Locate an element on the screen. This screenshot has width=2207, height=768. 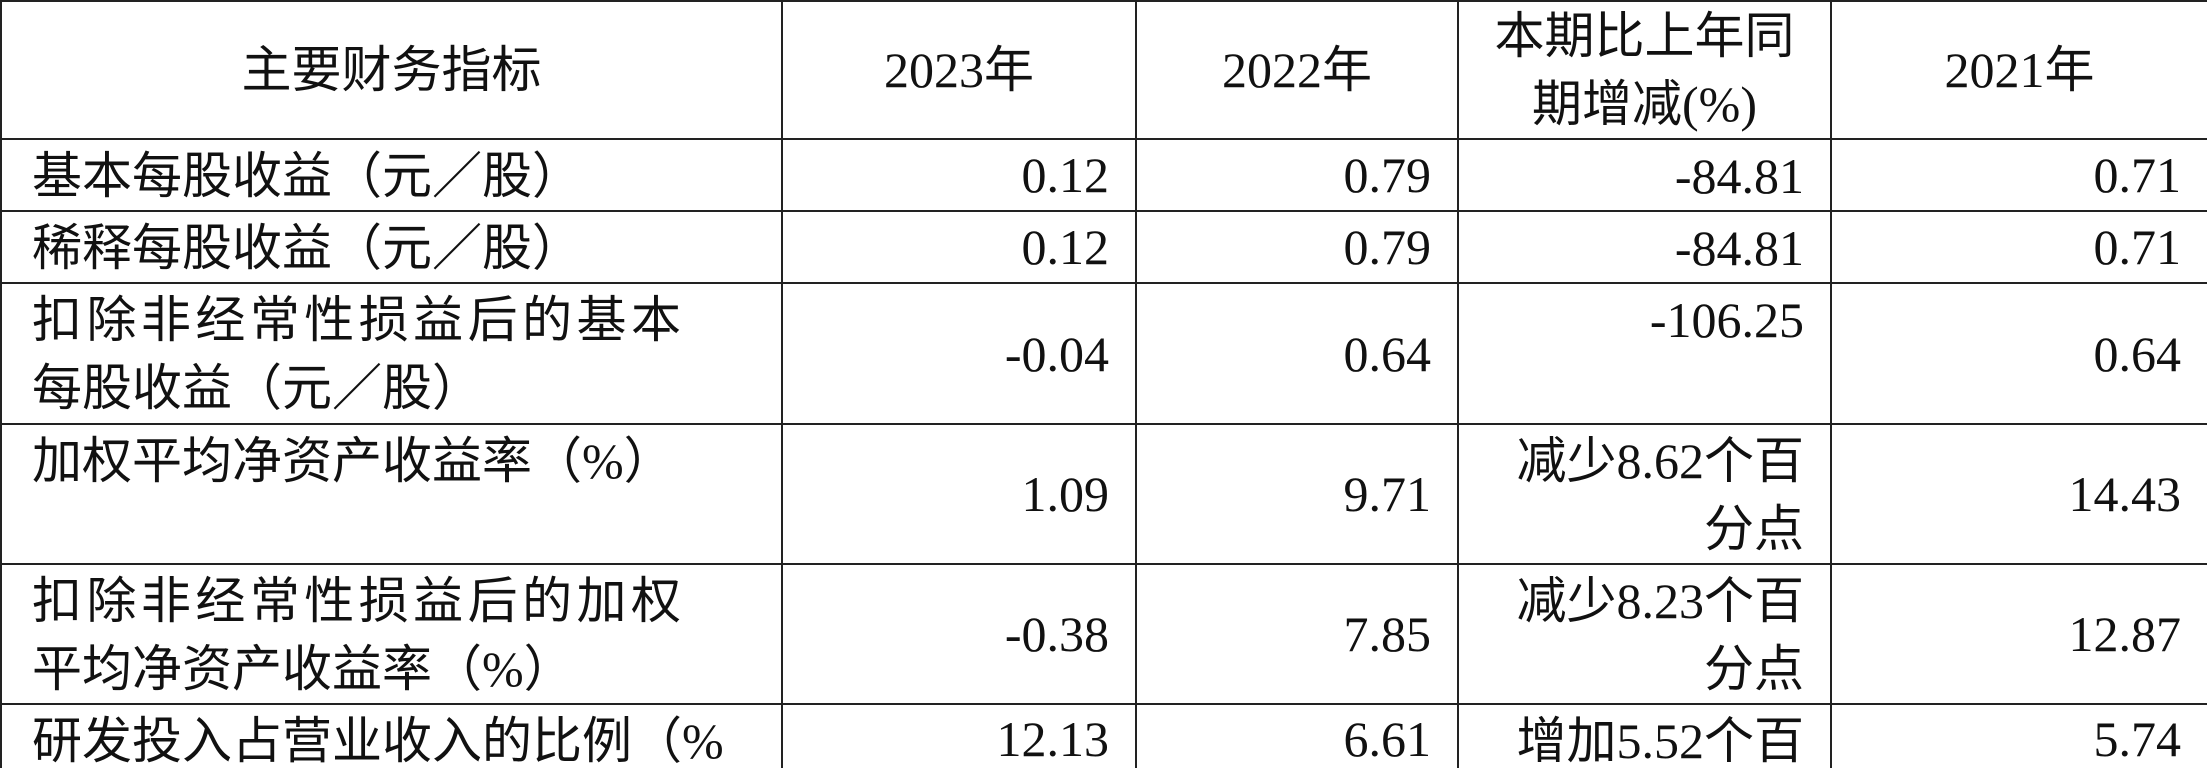
row-label: 扣除非经常性损益后的基本每股收益（元／股） is located at coordinates (391, 353).